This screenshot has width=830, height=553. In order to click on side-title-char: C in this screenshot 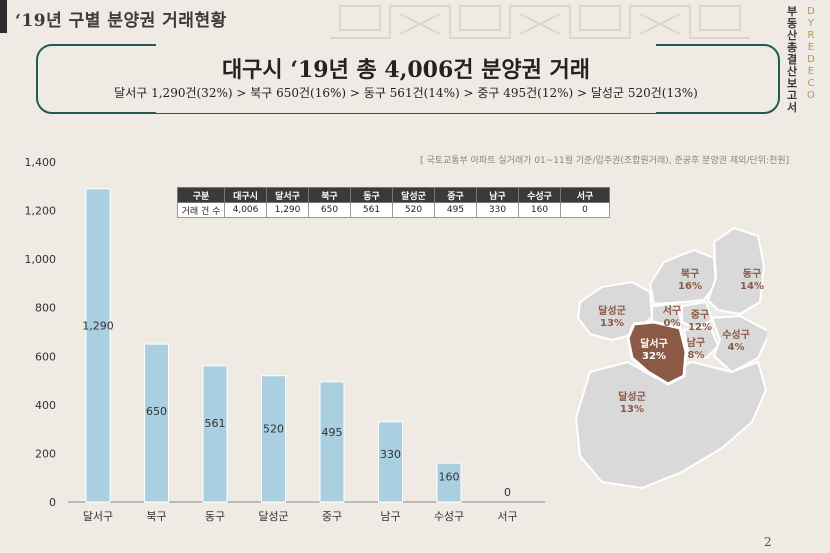, I will do `click(811, 83)`.